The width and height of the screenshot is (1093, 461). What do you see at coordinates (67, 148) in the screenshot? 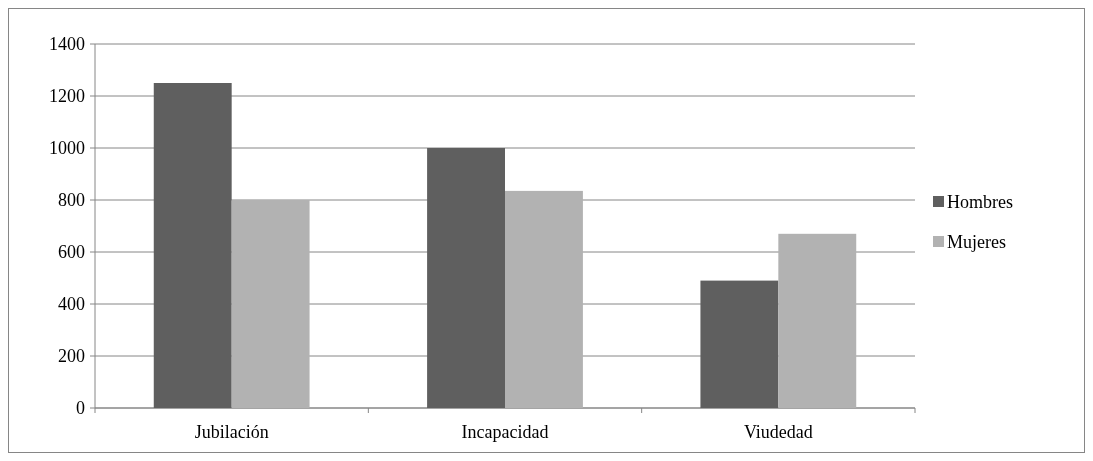
I see `y-tick-label: 1000` at bounding box center [67, 148].